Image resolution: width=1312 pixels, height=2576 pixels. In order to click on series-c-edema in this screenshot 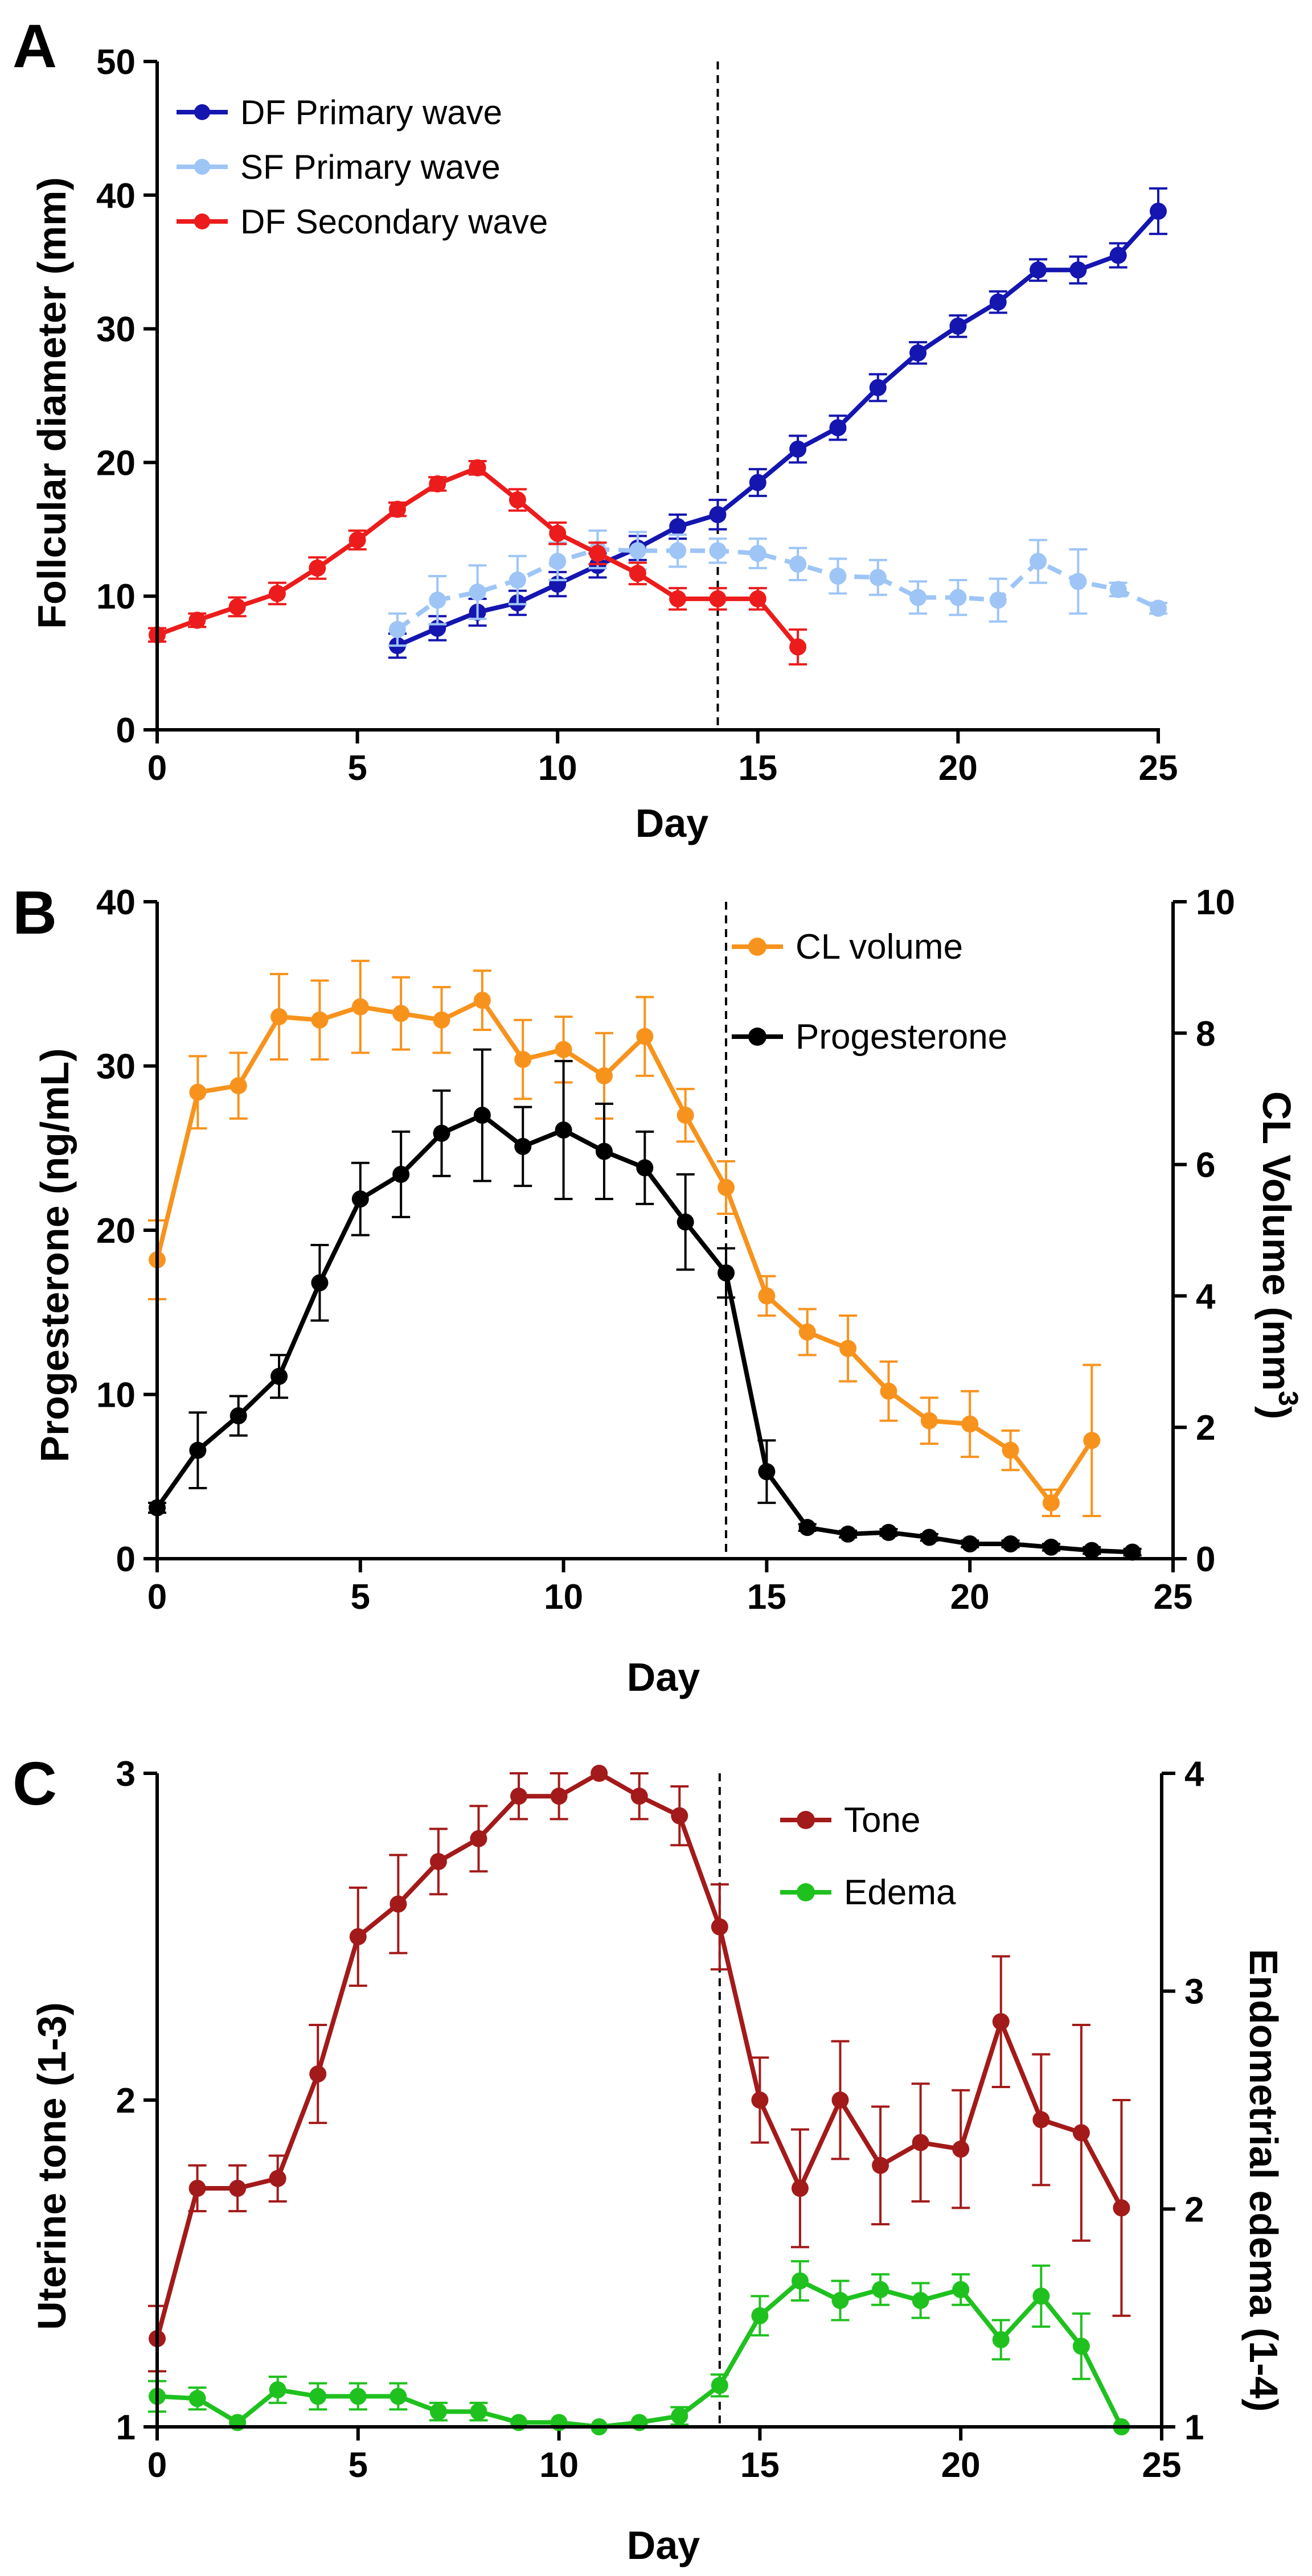, I will do `click(639, 2347)`.